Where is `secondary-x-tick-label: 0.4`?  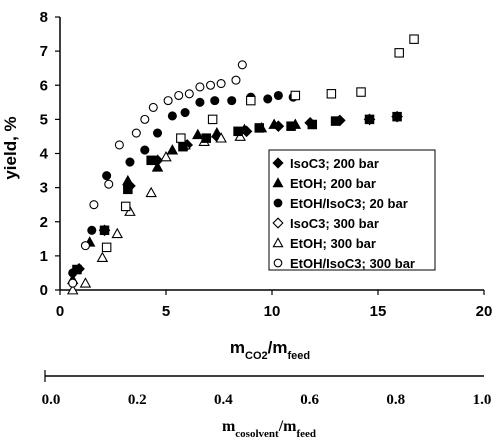
secondary-x-tick-label: 0.4 is located at coordinates (223, 400).